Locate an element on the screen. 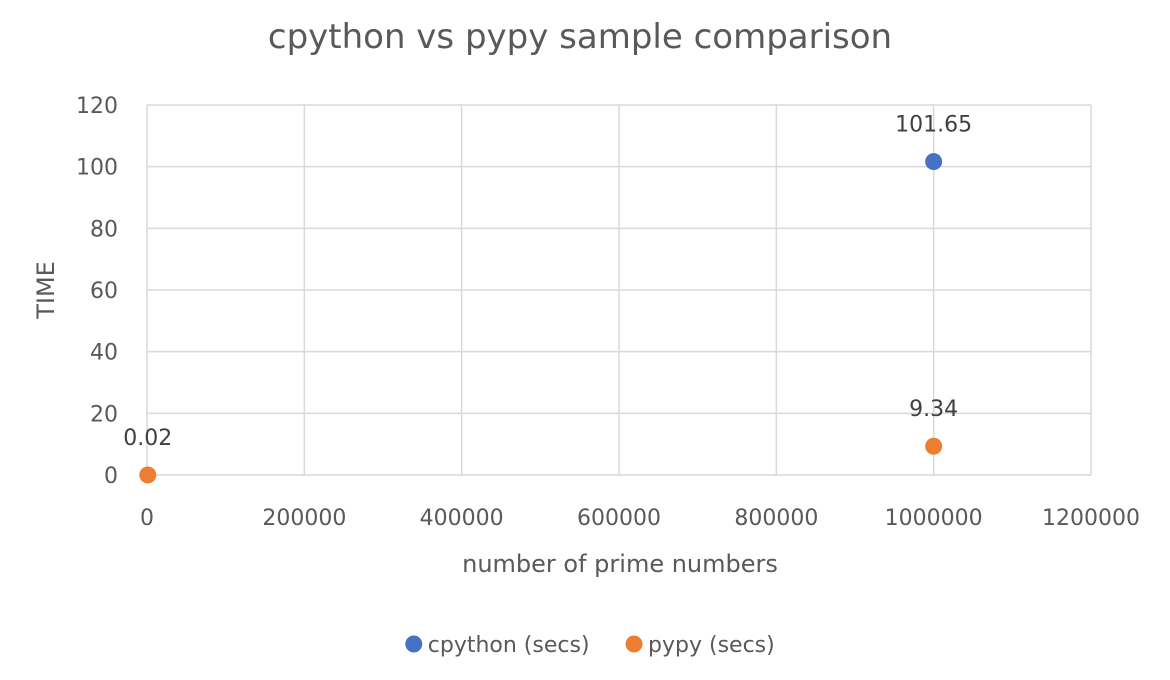  y-tick-label: 20 is located at coordinates (104, 414).